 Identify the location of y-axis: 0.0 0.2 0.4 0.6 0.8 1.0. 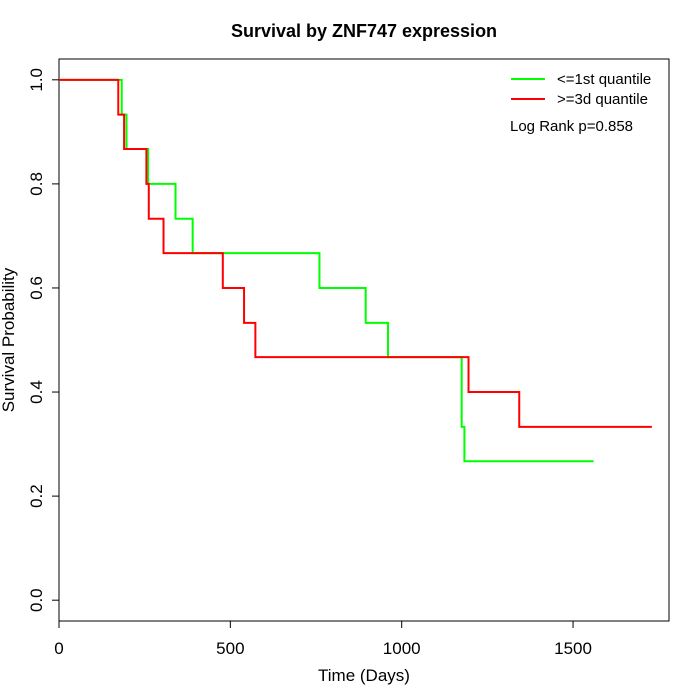
(43, 340).